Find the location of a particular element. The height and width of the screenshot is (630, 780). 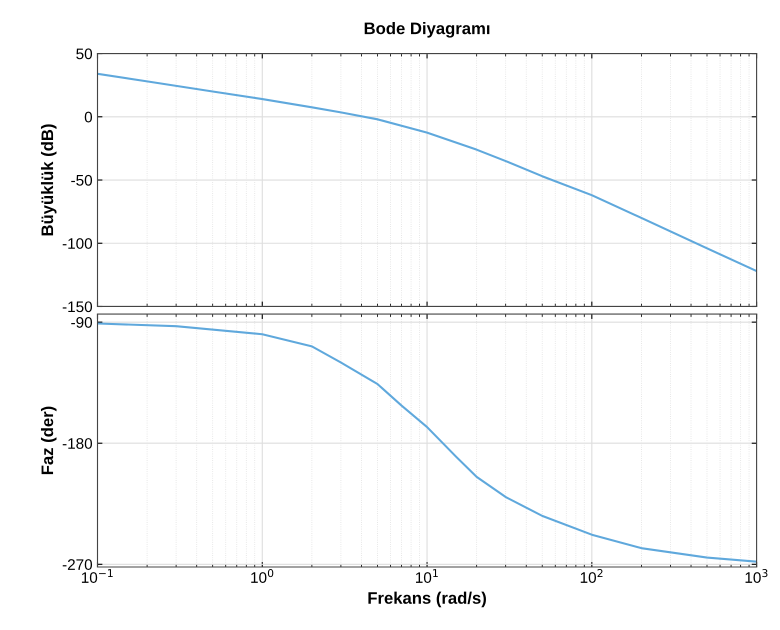

x-tick-label: 10$^{1}$ is located at coordinates (427, 576).